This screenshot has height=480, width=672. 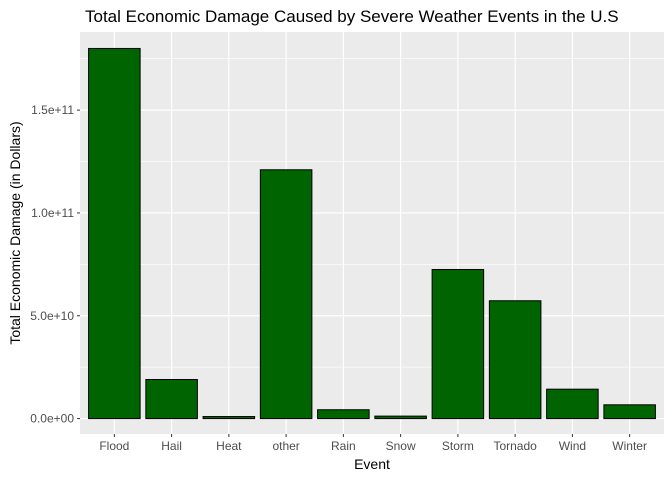 What do you see at coordinates (458, 344) in the screenshot?
I see `bar-storm` at bounding box center [458, 344].